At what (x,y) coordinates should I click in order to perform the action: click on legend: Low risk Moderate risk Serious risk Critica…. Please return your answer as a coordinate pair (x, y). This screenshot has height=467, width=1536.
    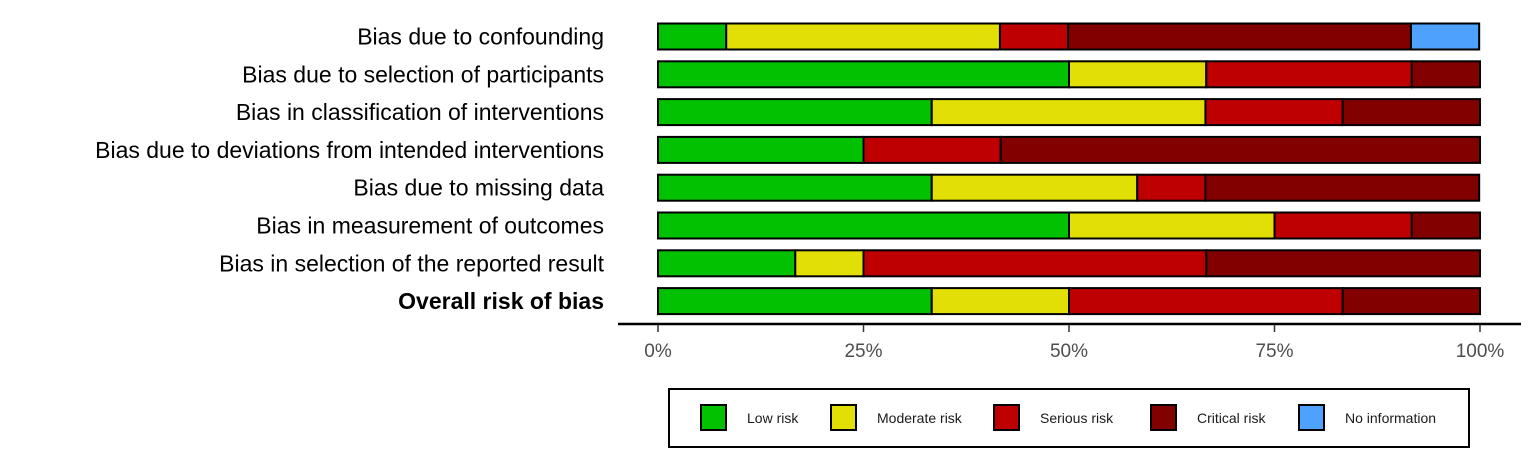
    Looking at the image, I should click on (1069, 418).